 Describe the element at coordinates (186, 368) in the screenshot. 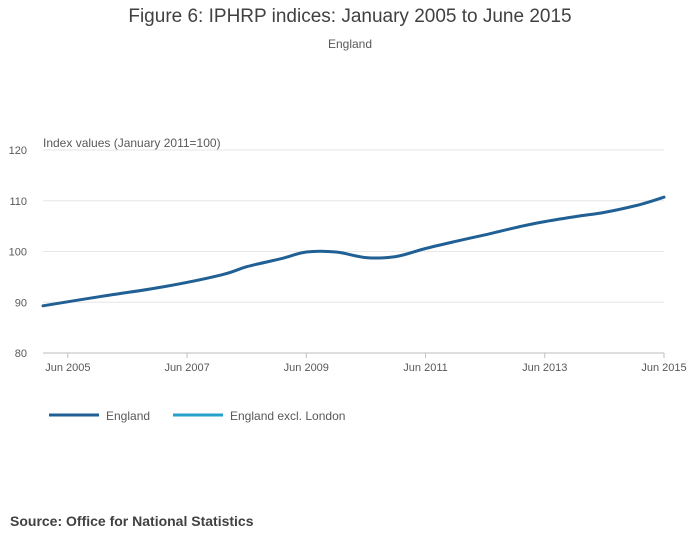

I see `x-tick-label: Jun 2007` at that location.